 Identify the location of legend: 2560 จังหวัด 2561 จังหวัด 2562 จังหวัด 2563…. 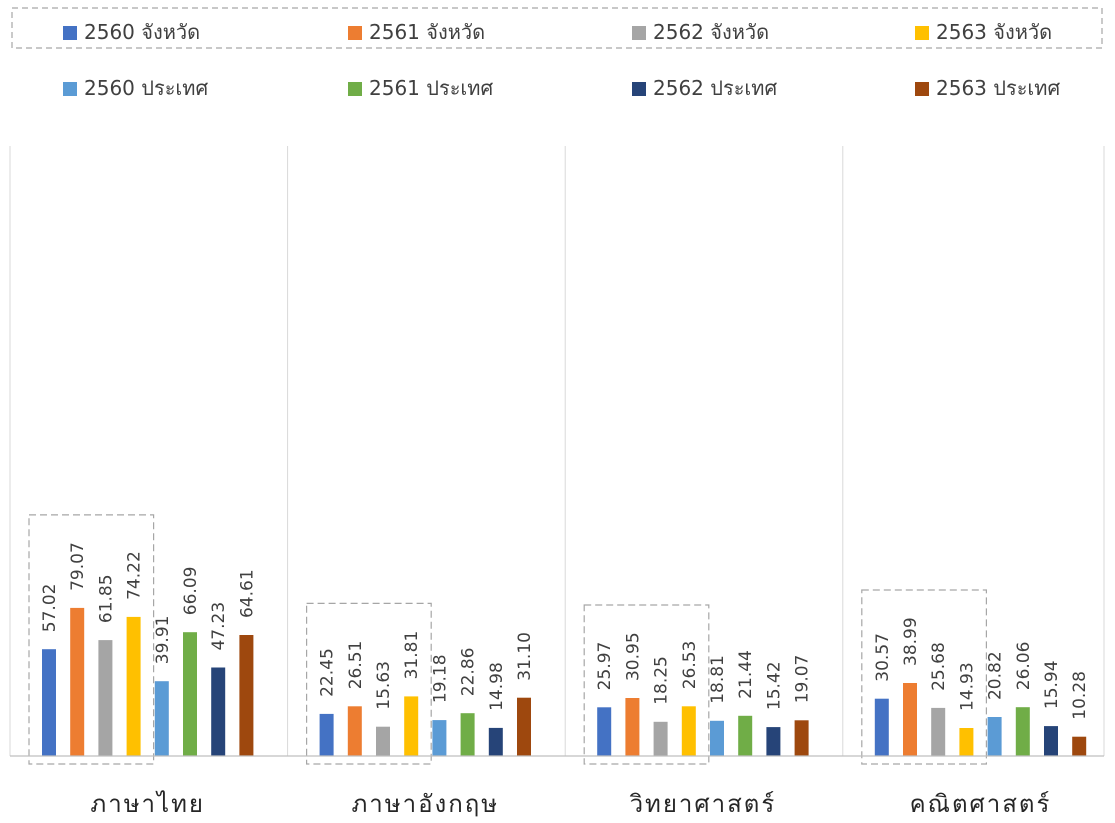
(561, 60).